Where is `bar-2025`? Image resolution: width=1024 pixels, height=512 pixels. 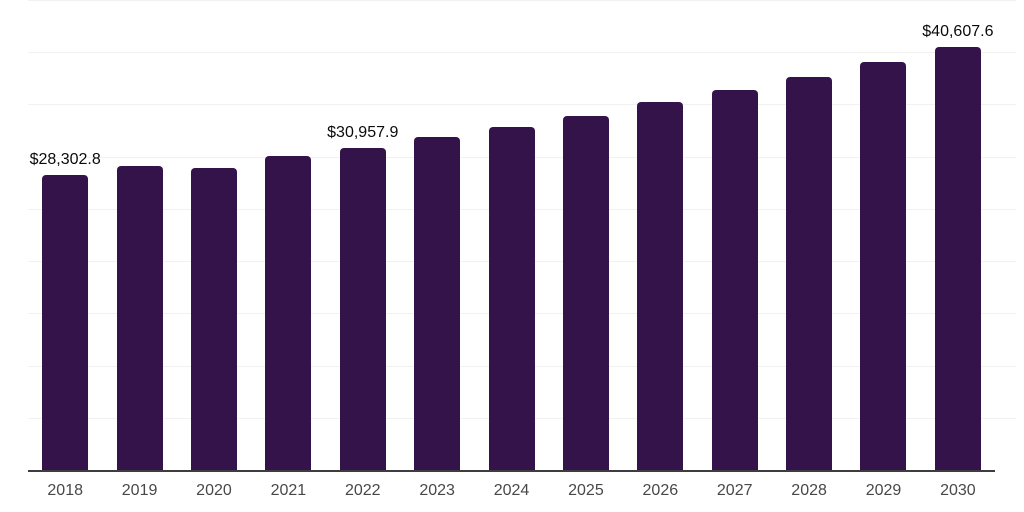
bar-2025 is located at coordinates (585, 293).